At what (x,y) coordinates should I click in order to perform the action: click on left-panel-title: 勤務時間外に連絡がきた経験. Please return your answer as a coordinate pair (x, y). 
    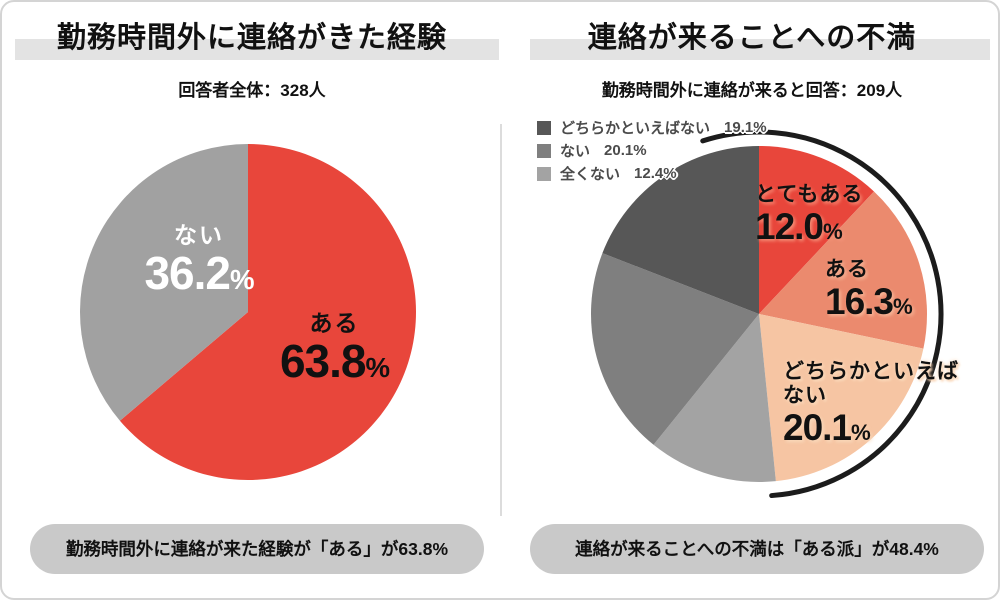
    Looking at the image, I should click on (251, 38).